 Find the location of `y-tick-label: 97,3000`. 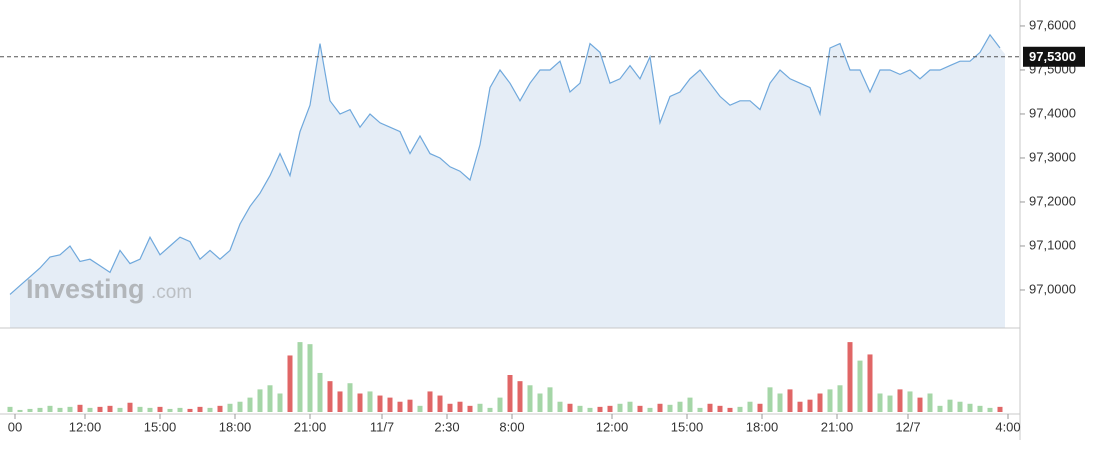

y-tick-label: 97,3000 is located at coordinates (1052, 156).